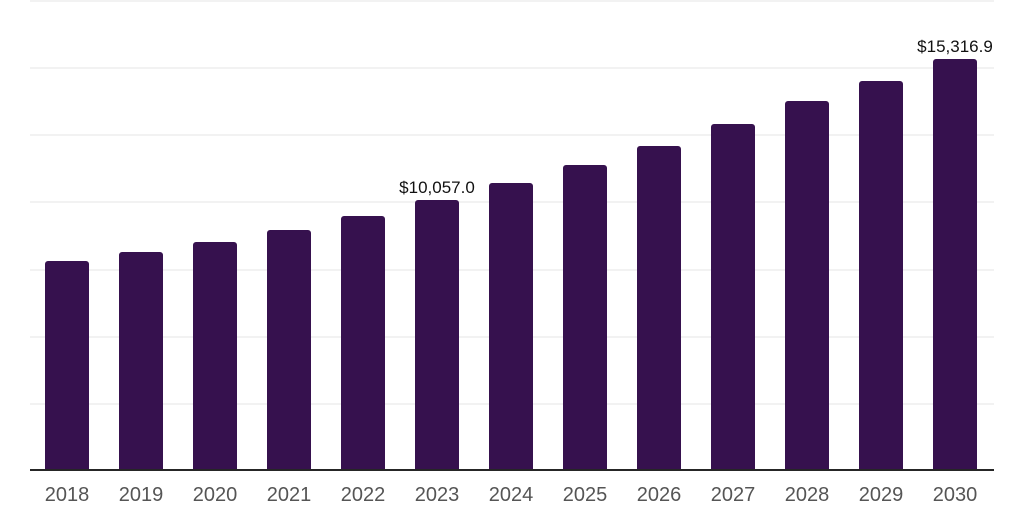 This screenshot has height=512, width=1024. I want to click on x-axis-label-2023: 2023, so click(437, 495).